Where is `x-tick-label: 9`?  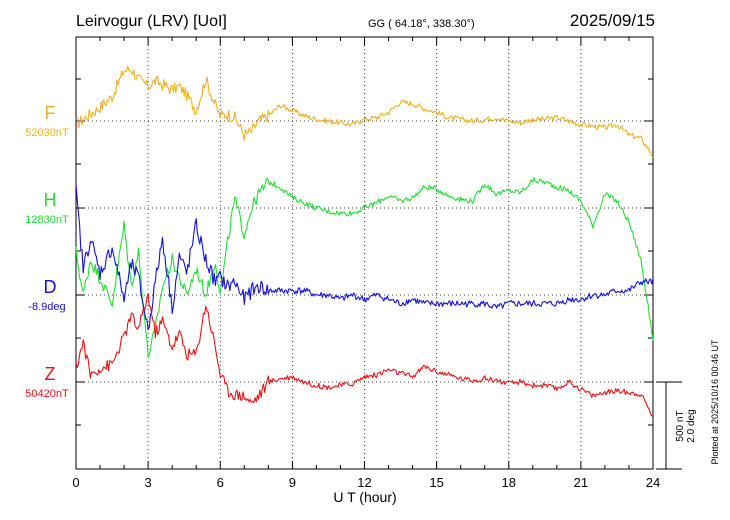 x-tick-label: 9 is located at coordinates (292, 482).